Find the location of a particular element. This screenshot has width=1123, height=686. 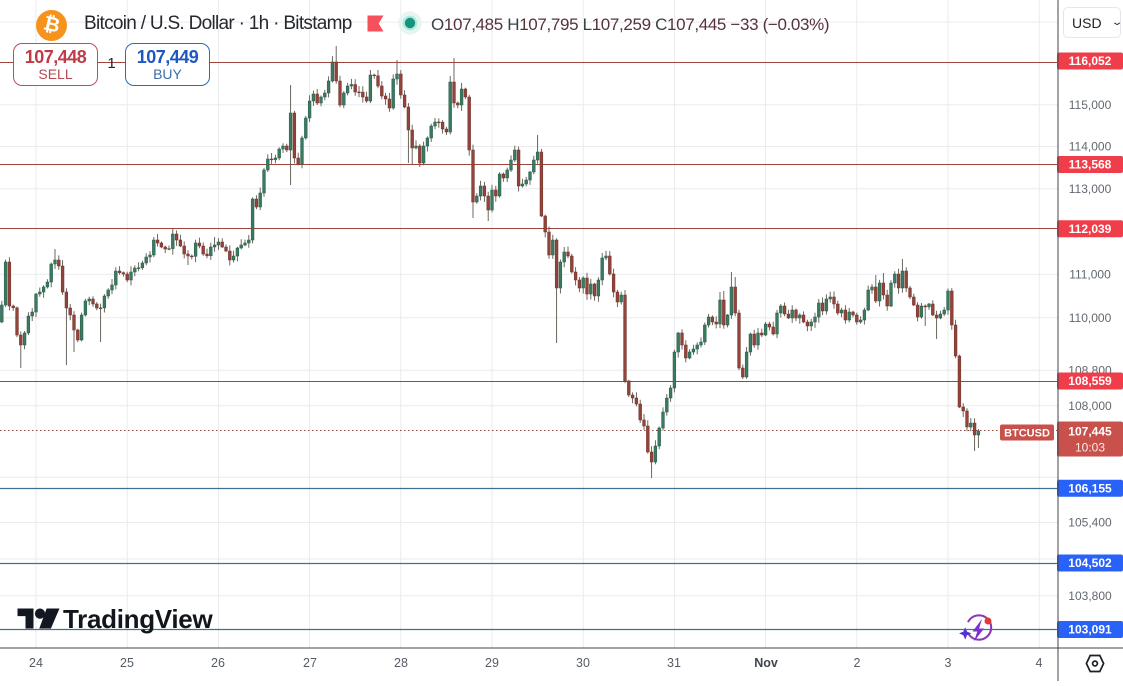

svg-text: 107,445 is located at coordinates (1090, 432).